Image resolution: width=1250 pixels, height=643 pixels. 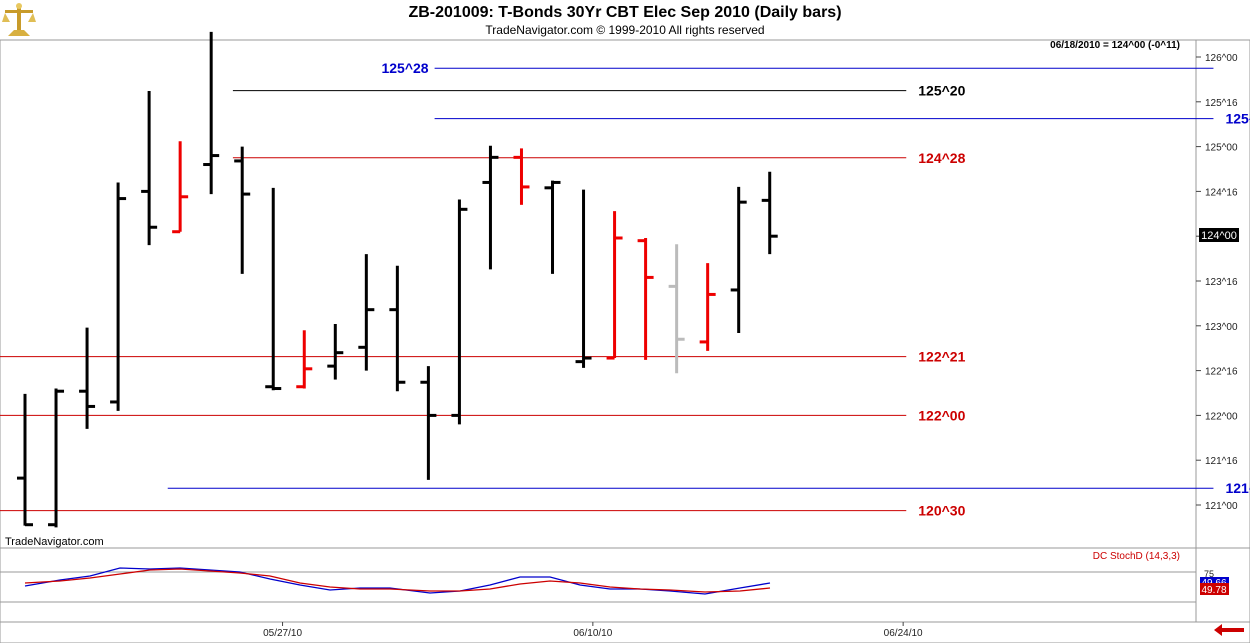 What do you see at coordinates (1221, 416) in the screenshot?
I see `y-tick-label: 122^00` at bounding box center [1221, 416].